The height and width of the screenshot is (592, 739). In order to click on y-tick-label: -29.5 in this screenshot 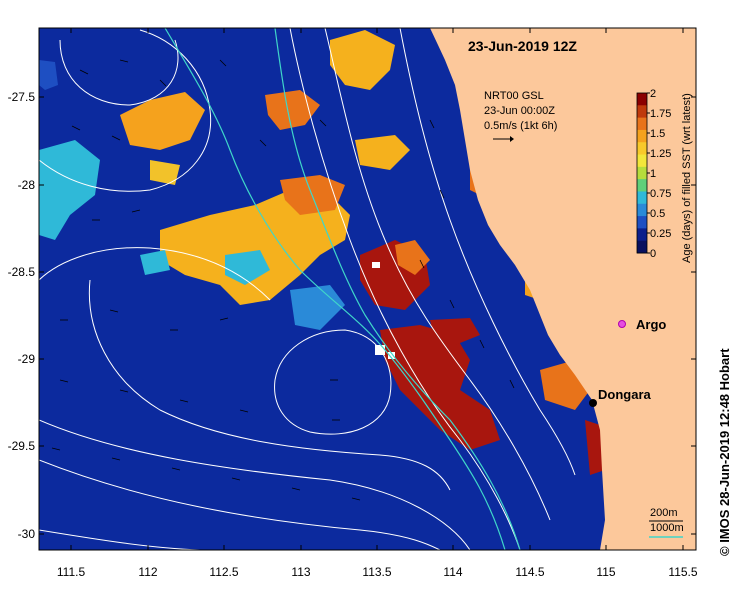, I will do `click(22, 446)`.